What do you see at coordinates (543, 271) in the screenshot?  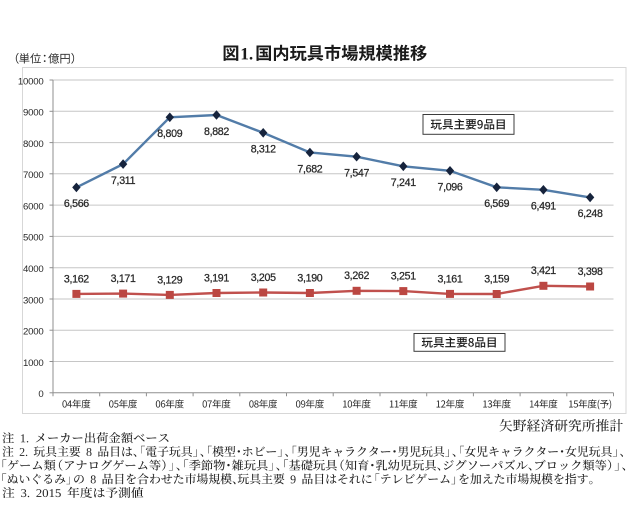 I see `svg-text: 3,421` at bounding box center [543, 271].